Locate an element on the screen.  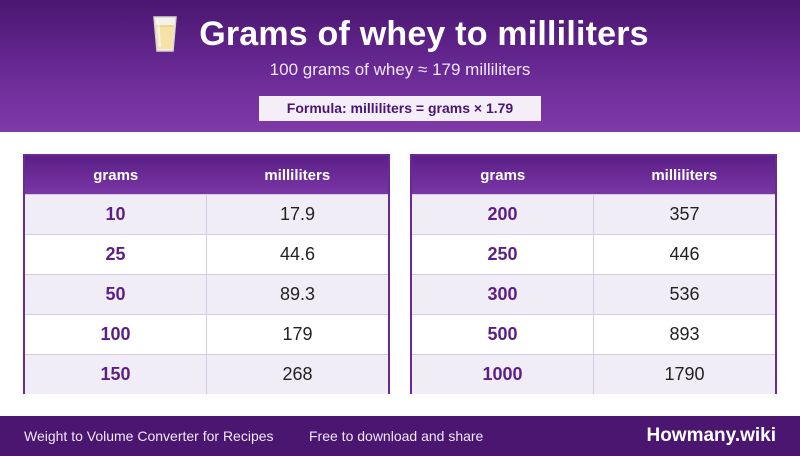
milliliters-cell: 357 is located at coordinates (684, 214).